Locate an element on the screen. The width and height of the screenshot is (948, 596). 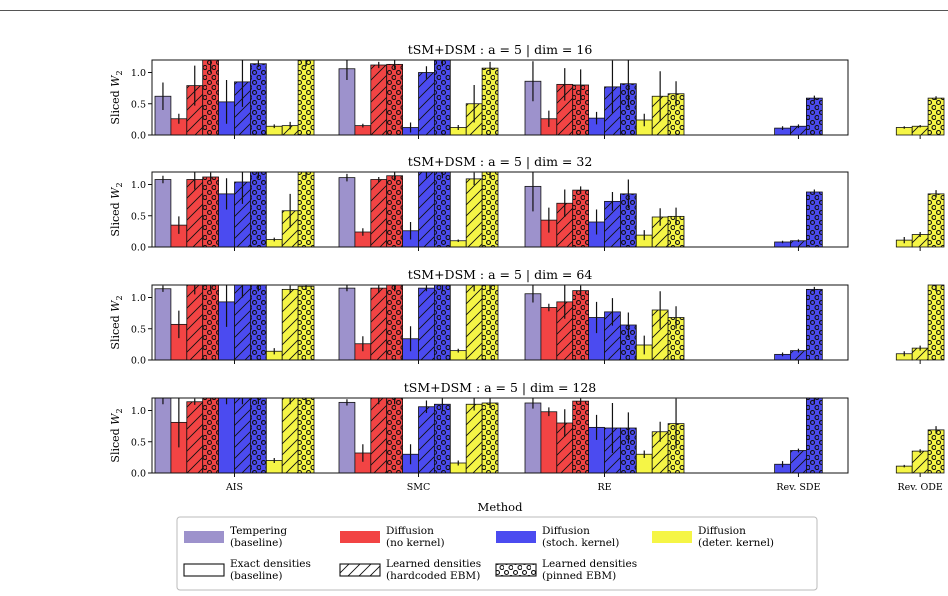
legend-label-sub: (no kernel) is located at coordinates (415, 543).